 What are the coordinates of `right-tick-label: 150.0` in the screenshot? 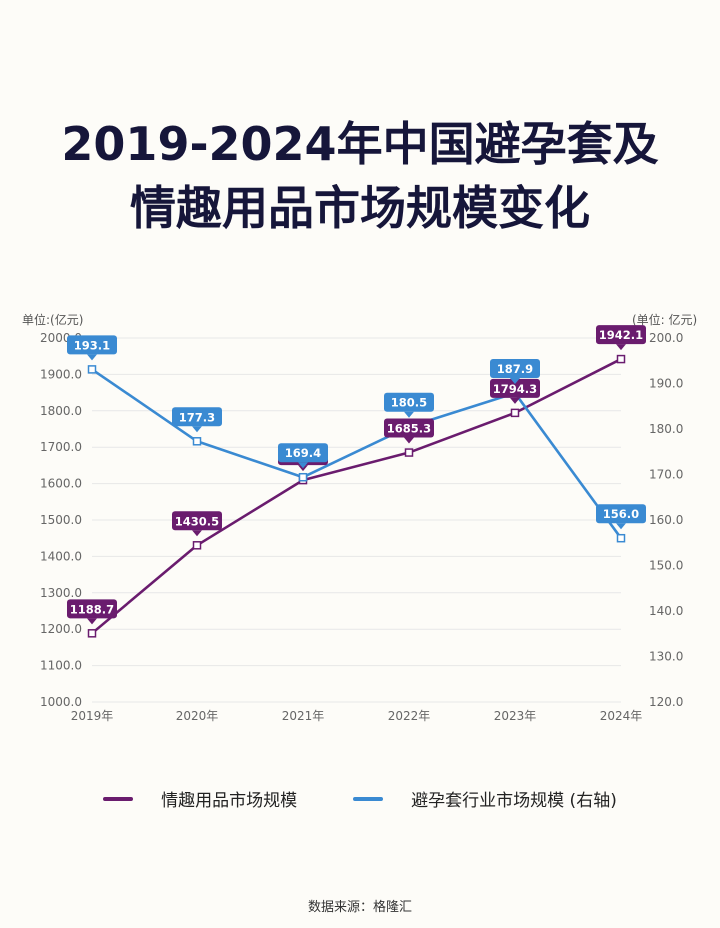 It's located at (666, 566).